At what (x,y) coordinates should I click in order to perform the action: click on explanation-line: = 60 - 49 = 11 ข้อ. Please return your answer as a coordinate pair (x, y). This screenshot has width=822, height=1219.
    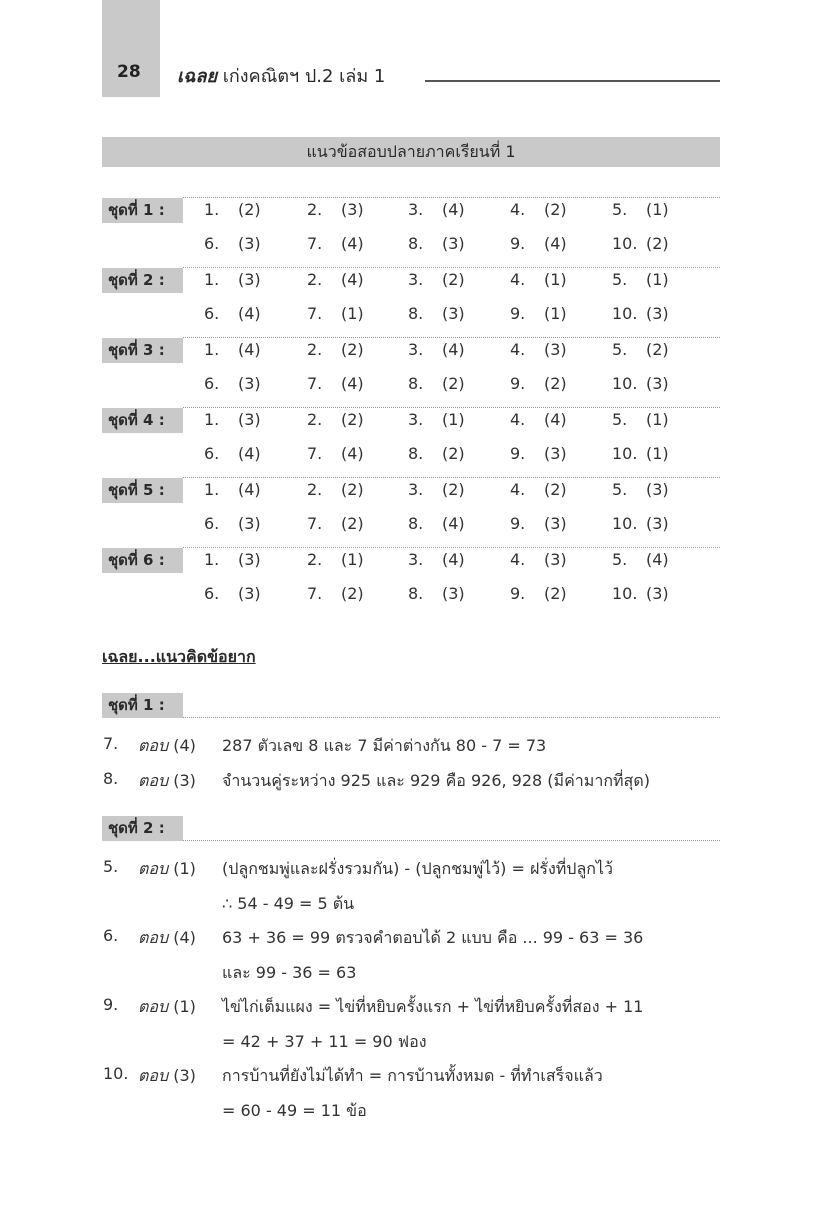
    Looking at the image, I should click on (294, 1110).